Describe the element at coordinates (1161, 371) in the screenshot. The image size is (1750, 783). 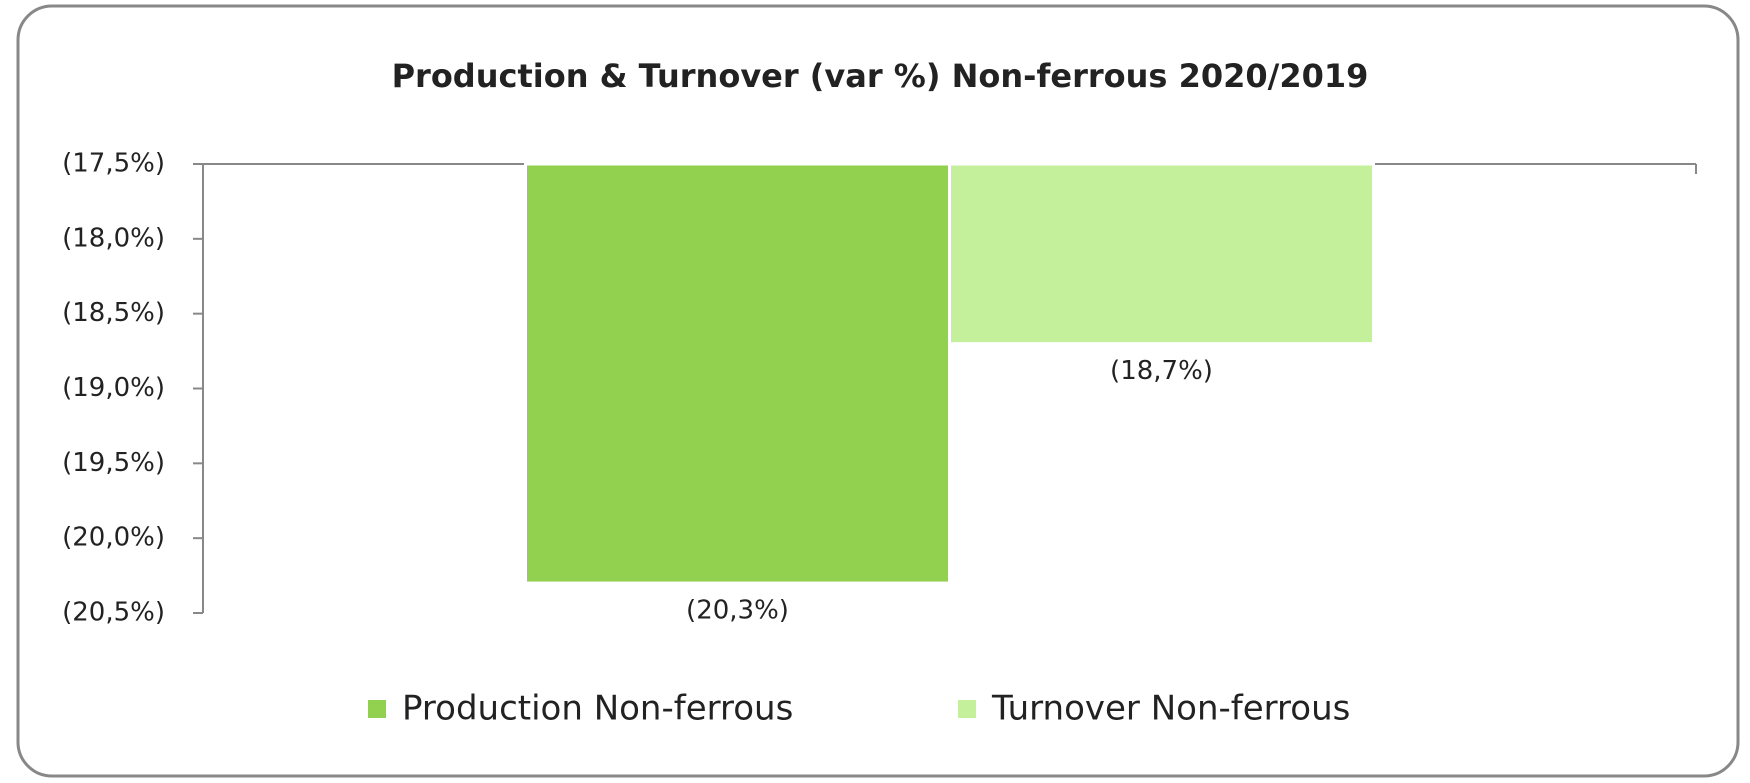
I see `data-label: (18,7%)` at that location.